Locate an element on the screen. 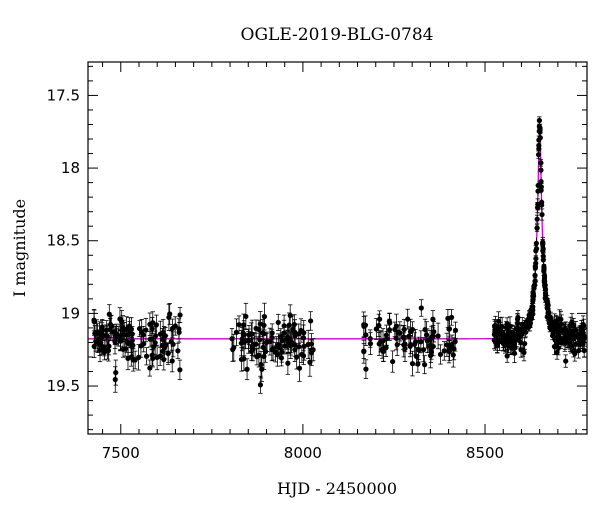 The width and height of the screenshot is (600, 512). x-tick-label: 7500 is located at coordinates (121, 453).